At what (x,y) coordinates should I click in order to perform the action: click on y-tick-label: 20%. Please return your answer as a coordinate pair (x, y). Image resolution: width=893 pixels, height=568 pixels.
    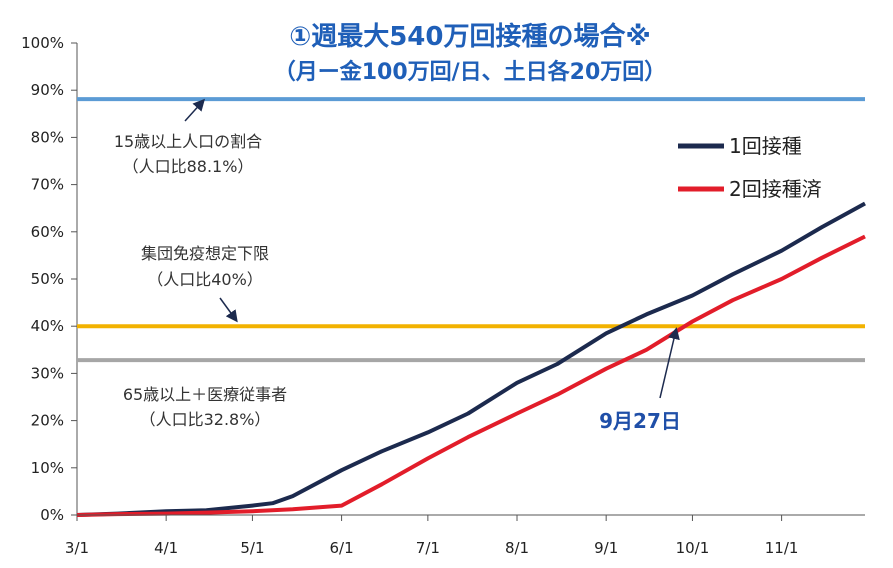
    Looking at the image, I should click on (47, 421).